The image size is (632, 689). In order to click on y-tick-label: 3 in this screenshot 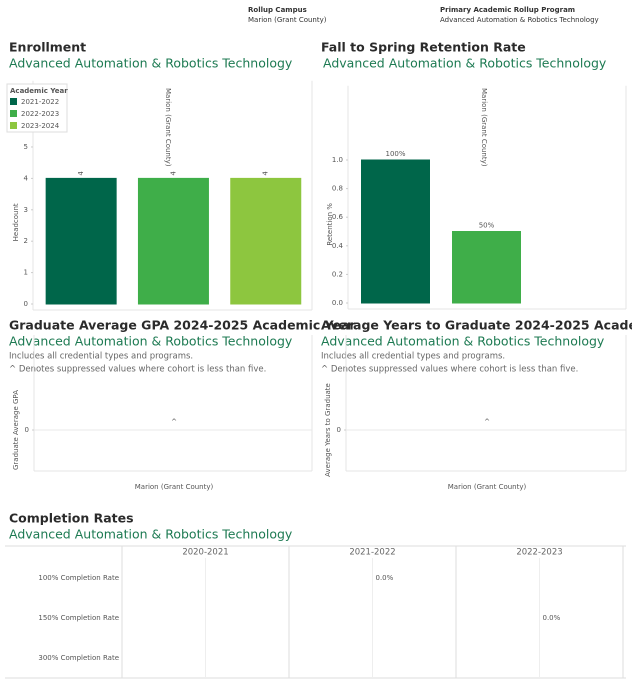, I will do `click(26, 210)`.